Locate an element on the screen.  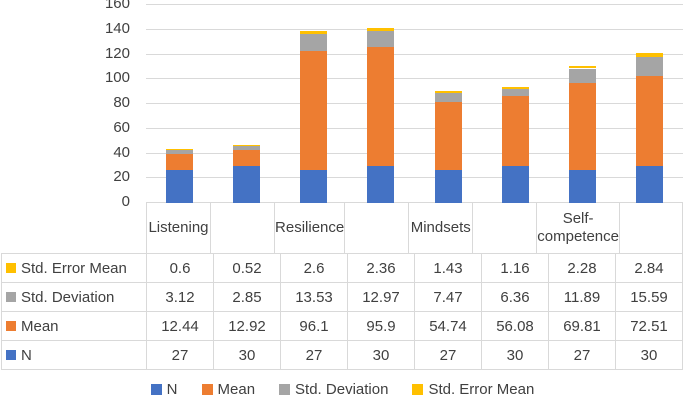
y-tick-label: 160 is located at coordinates (117, 6).